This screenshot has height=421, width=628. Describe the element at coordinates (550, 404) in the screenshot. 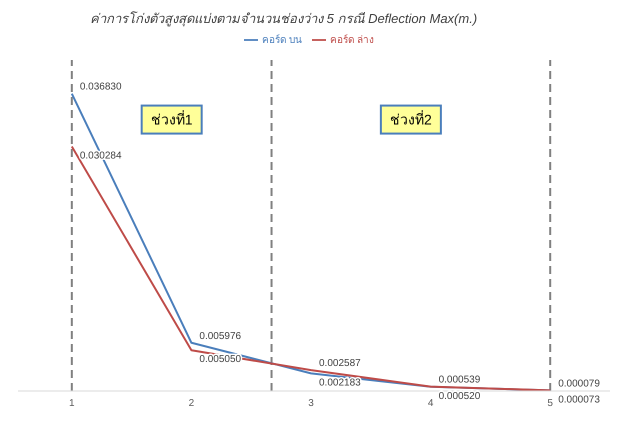

I see `x-tick-label: 5` at that location.